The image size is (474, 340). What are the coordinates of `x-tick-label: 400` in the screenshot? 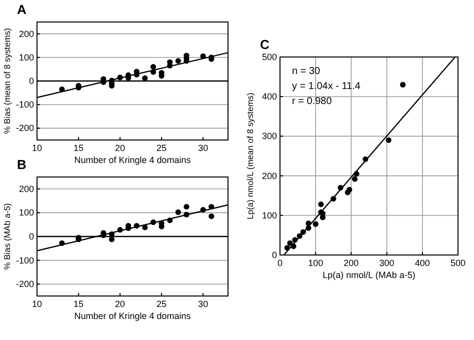 It's located at (422, 263).